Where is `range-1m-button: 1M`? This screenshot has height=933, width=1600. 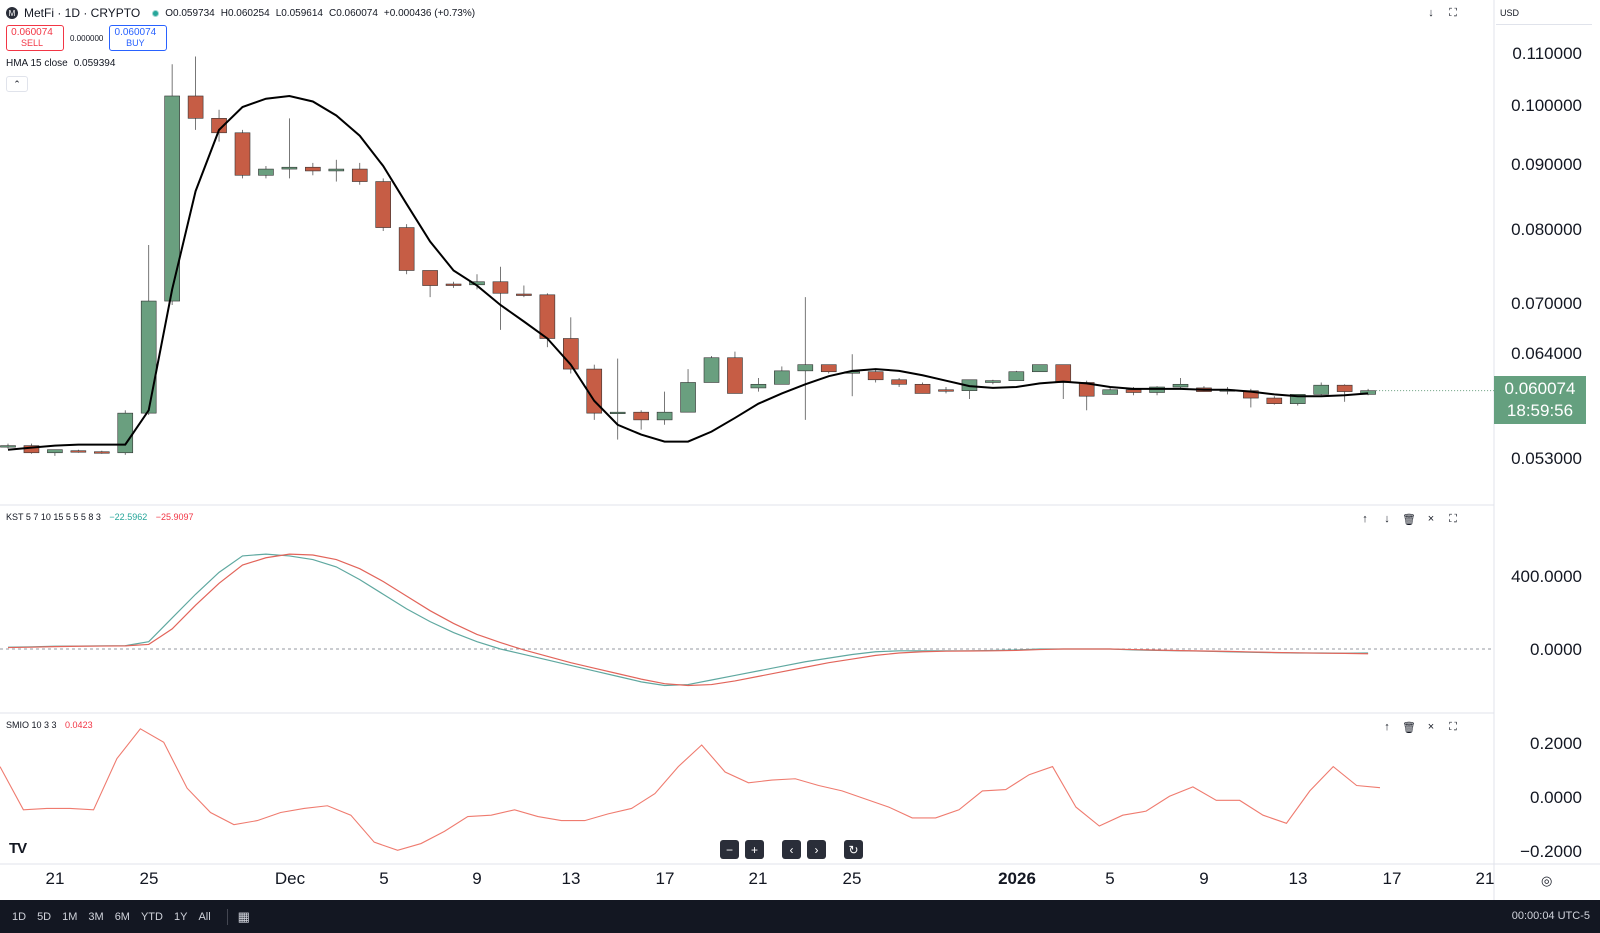
range-1m-button: 1M is located at coordinates (70, 916).